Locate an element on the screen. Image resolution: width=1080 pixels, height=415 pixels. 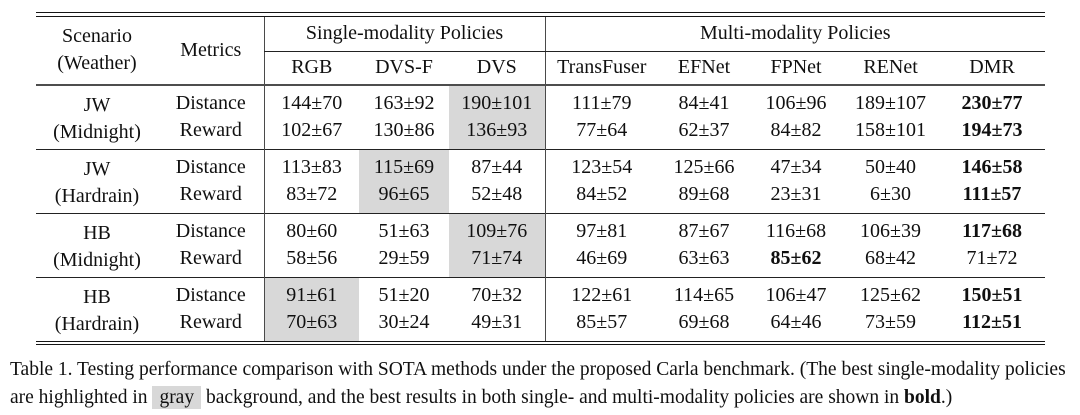
gray-chip: gray is located at coordinates (177, 397).